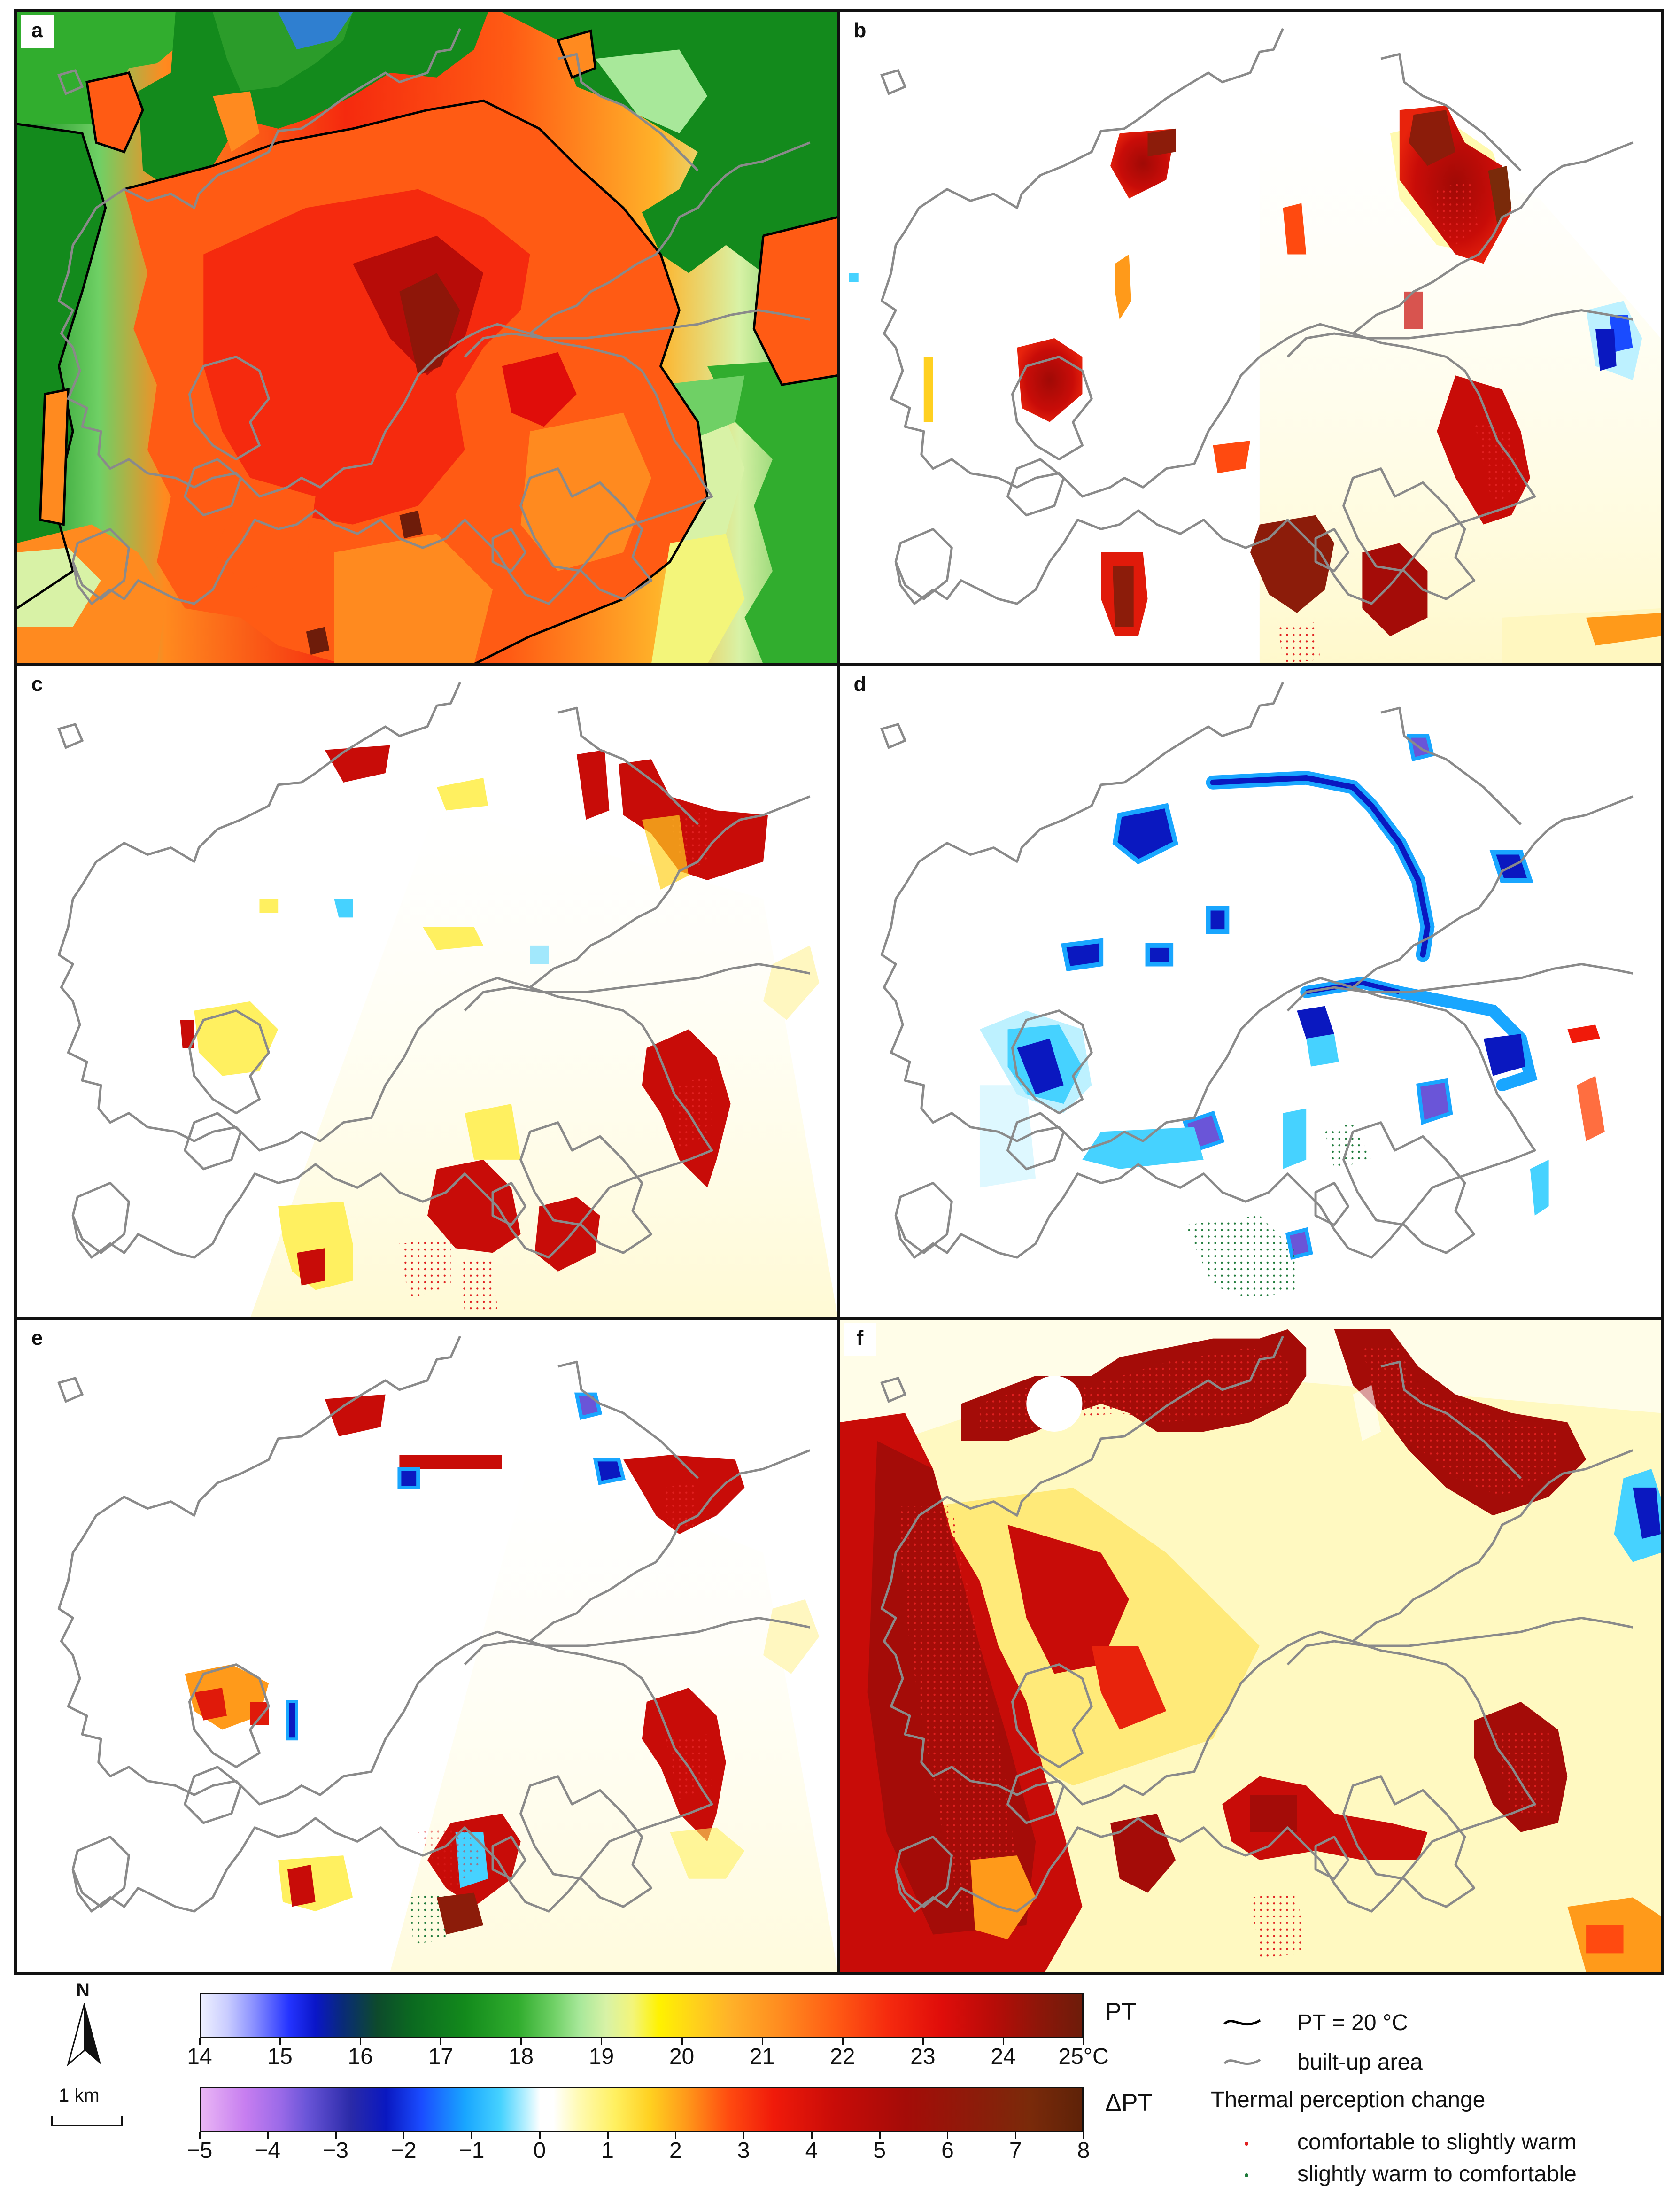 The image size is (1680, 2187). I want to click on north-label: N, so click(83, 1990).